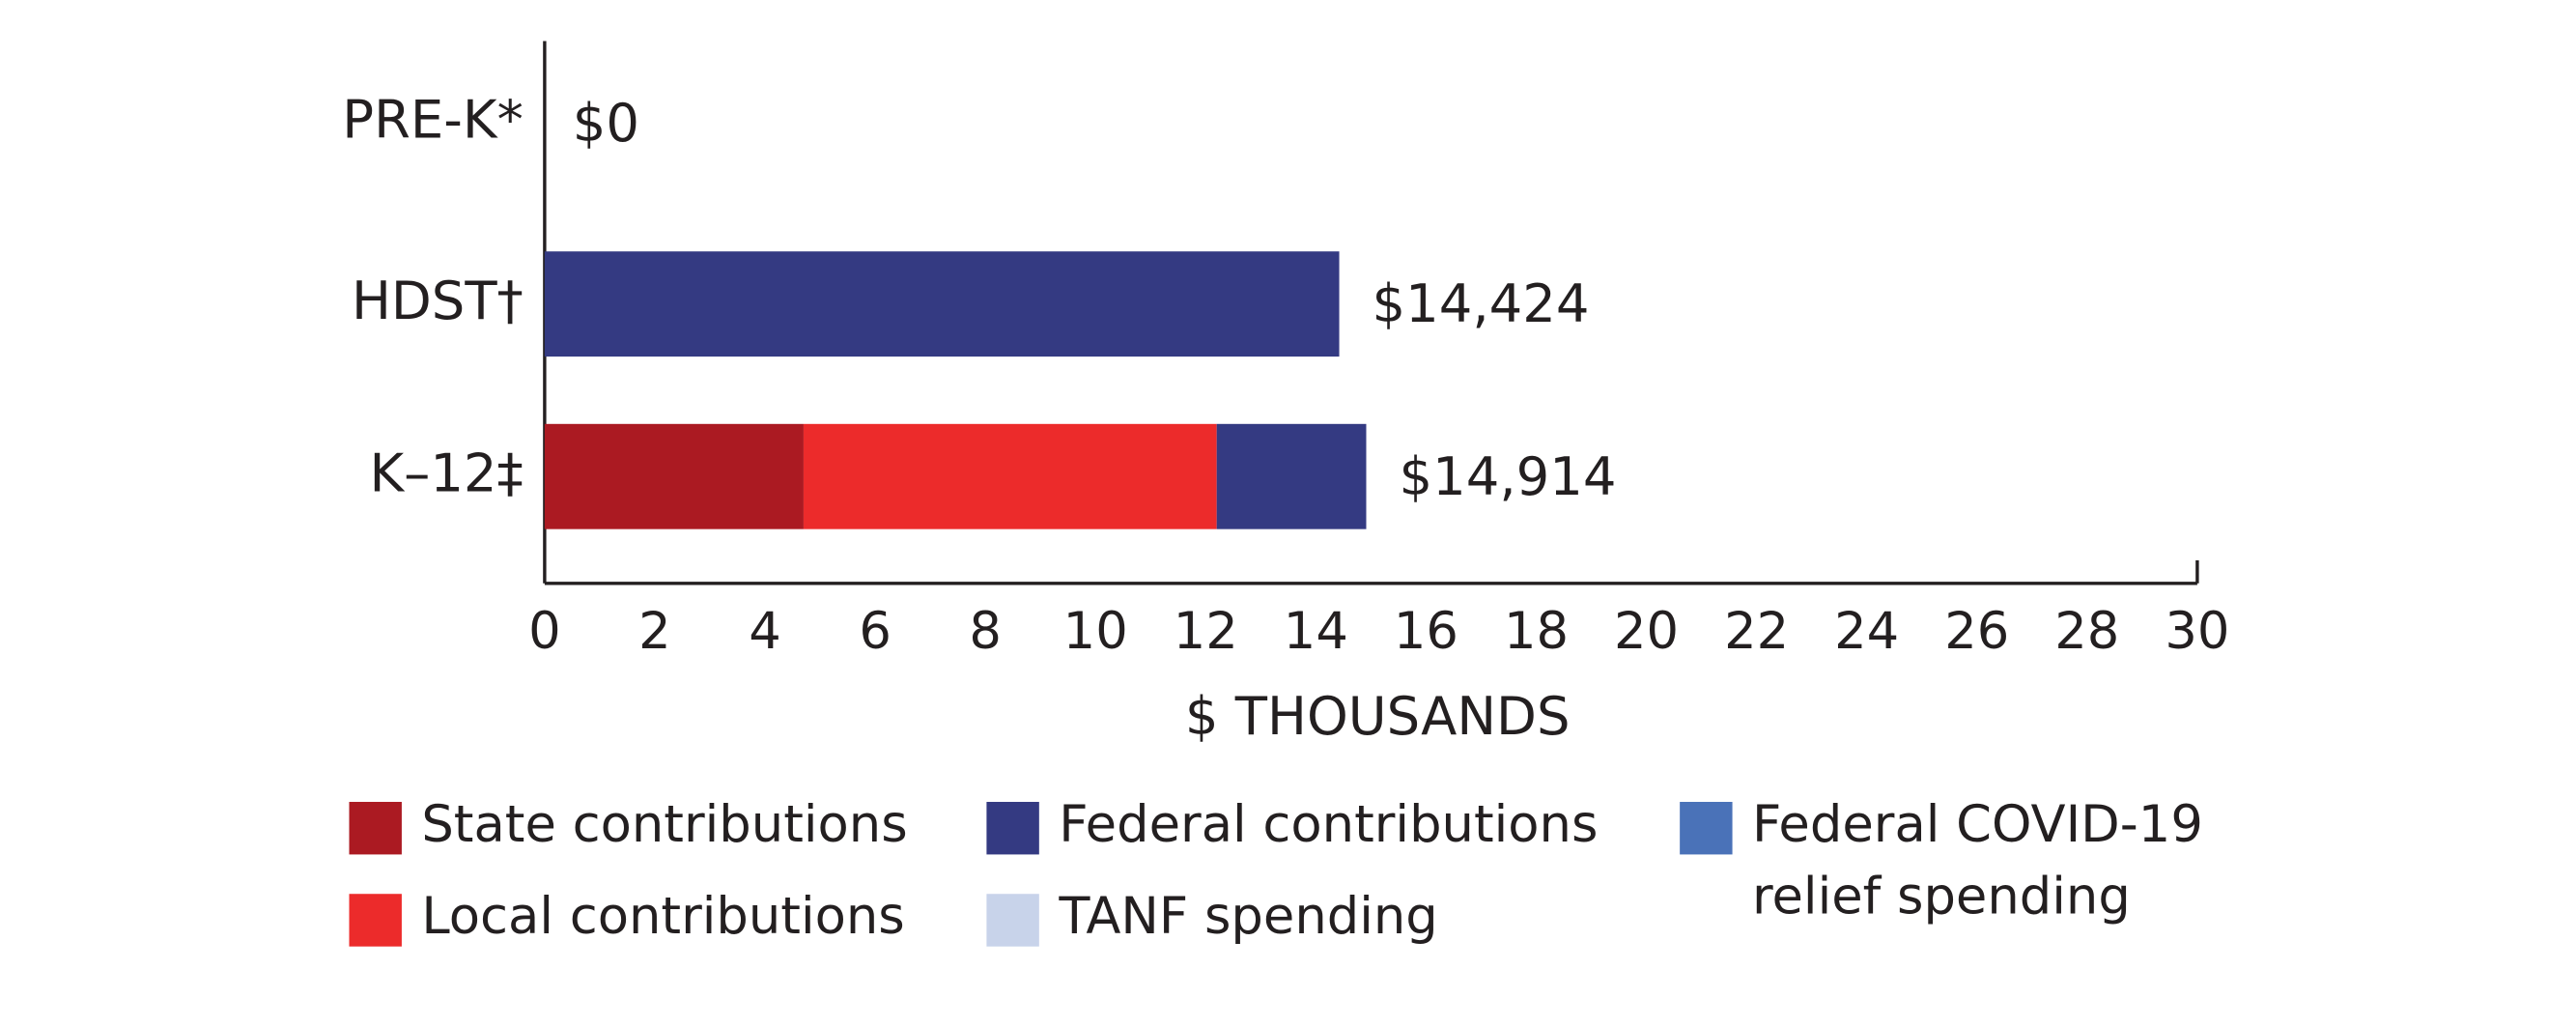  What do you see at coordinates (1646, 631) in the screenshot?
I see `x-tick-label: 20` at bounding box center [1646, 631].